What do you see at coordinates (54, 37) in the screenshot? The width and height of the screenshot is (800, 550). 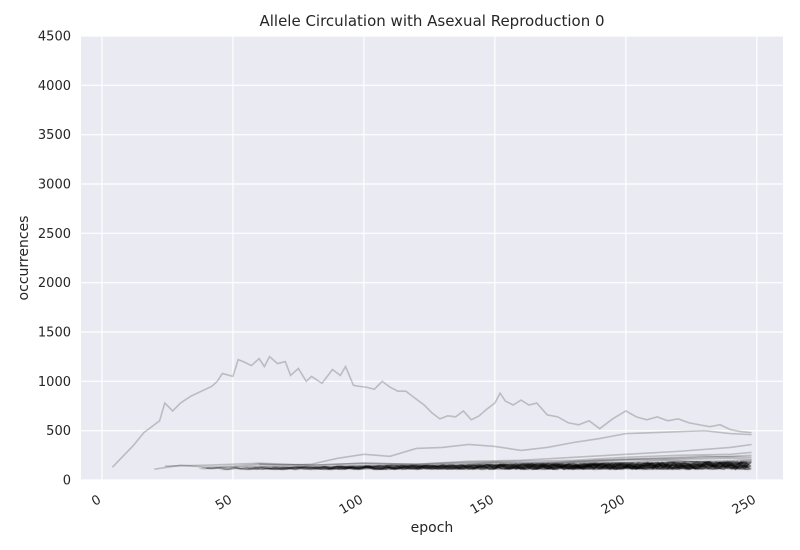 I see `y-tick-label: 4500` at bounding box center [54, 37].